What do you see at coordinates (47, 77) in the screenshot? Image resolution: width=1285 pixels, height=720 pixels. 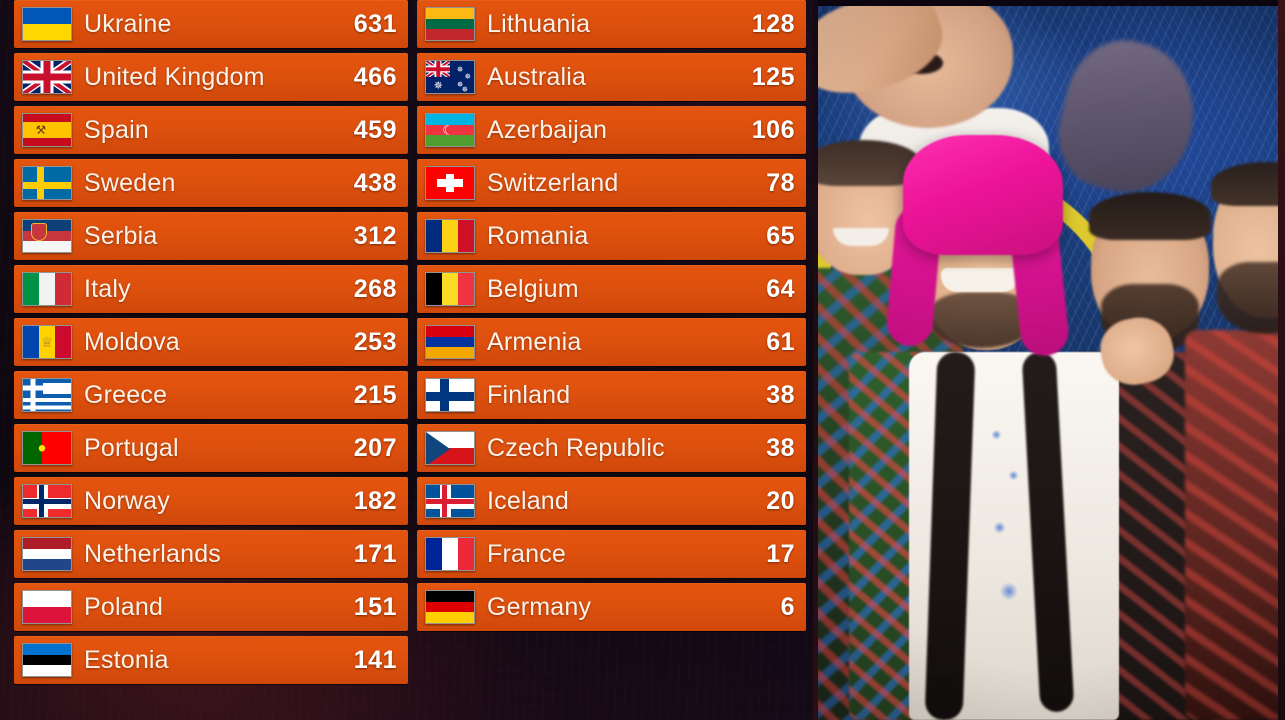 I see `flag-icon-gb` at bounding box center [47, 77].